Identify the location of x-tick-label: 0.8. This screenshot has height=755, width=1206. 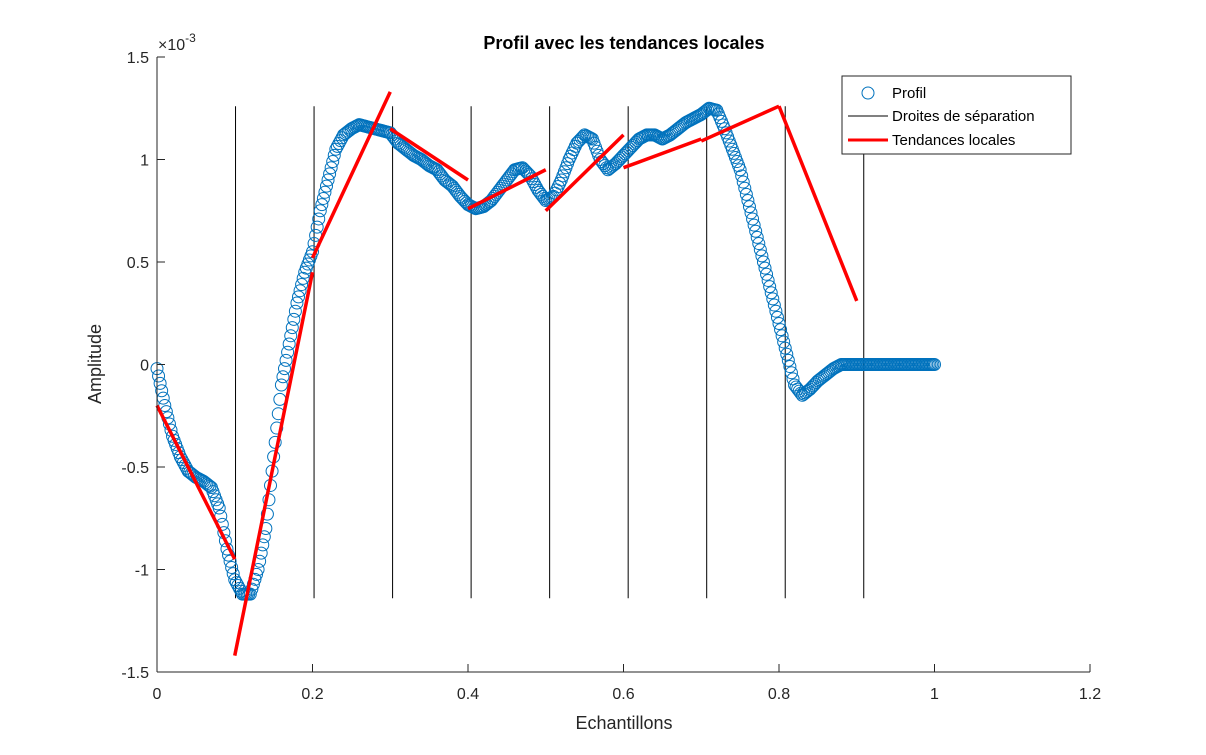
(779, 694).